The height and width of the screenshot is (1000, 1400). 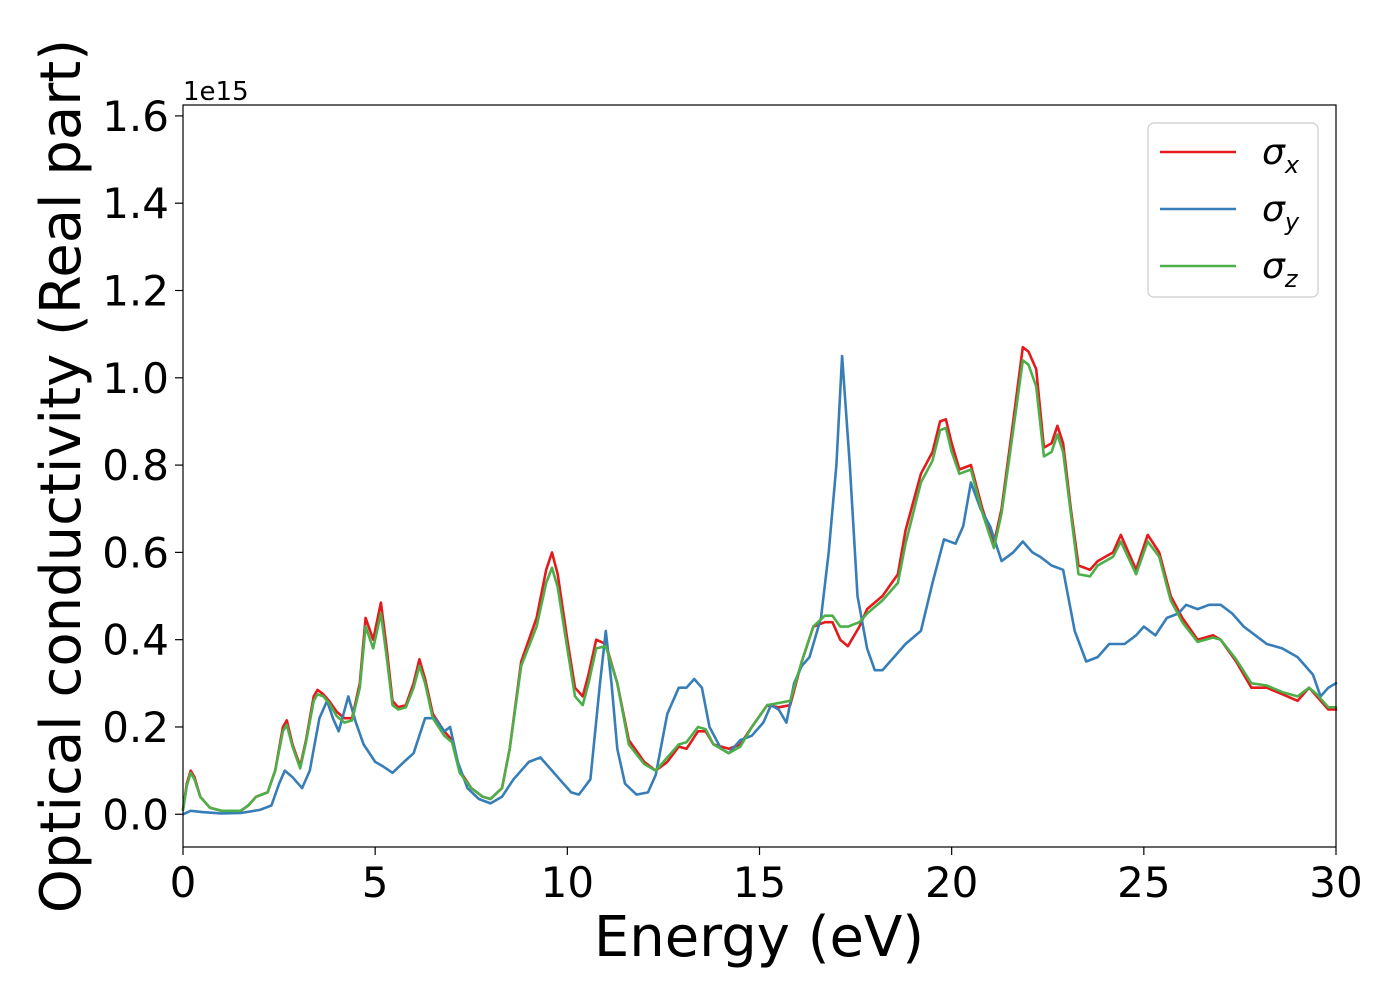 I want to click on legend-label-subscript: z, so click(x=1291, y=279).